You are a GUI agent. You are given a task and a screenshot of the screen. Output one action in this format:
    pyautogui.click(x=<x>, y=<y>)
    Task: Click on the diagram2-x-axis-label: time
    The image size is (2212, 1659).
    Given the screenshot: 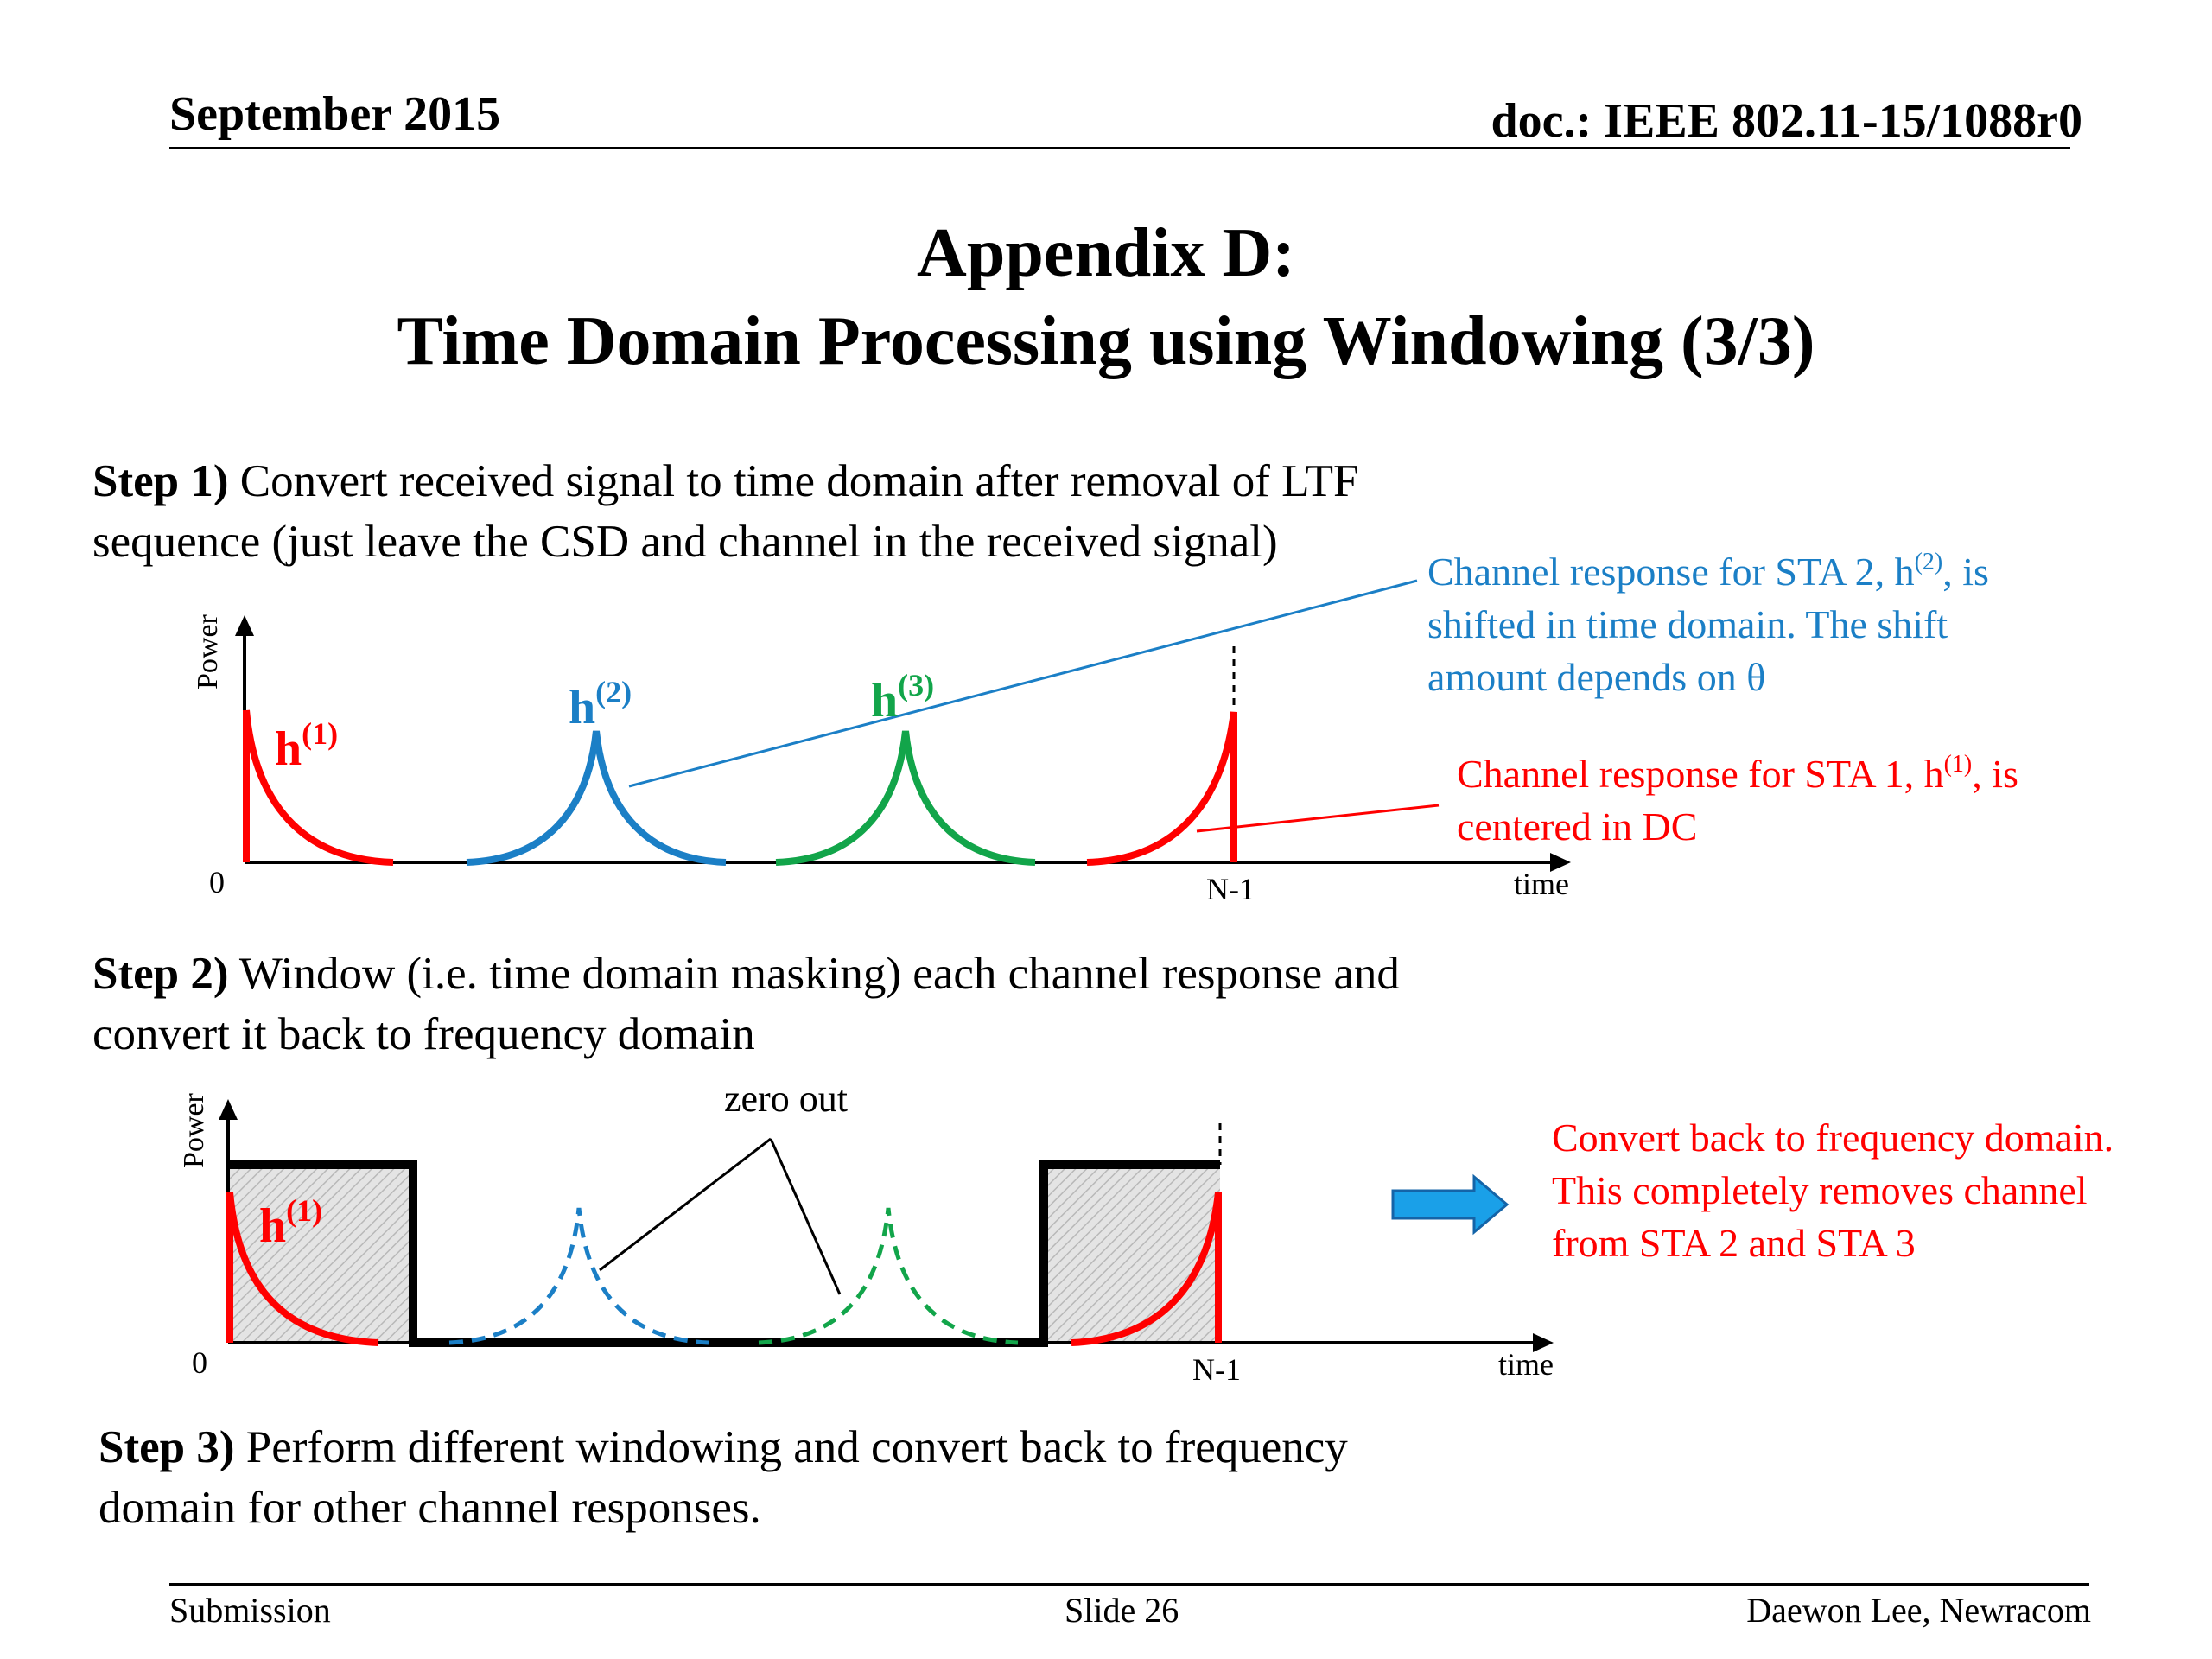 What is the action you would take?
    pyautogui.click(x=1526, y=1364)
    